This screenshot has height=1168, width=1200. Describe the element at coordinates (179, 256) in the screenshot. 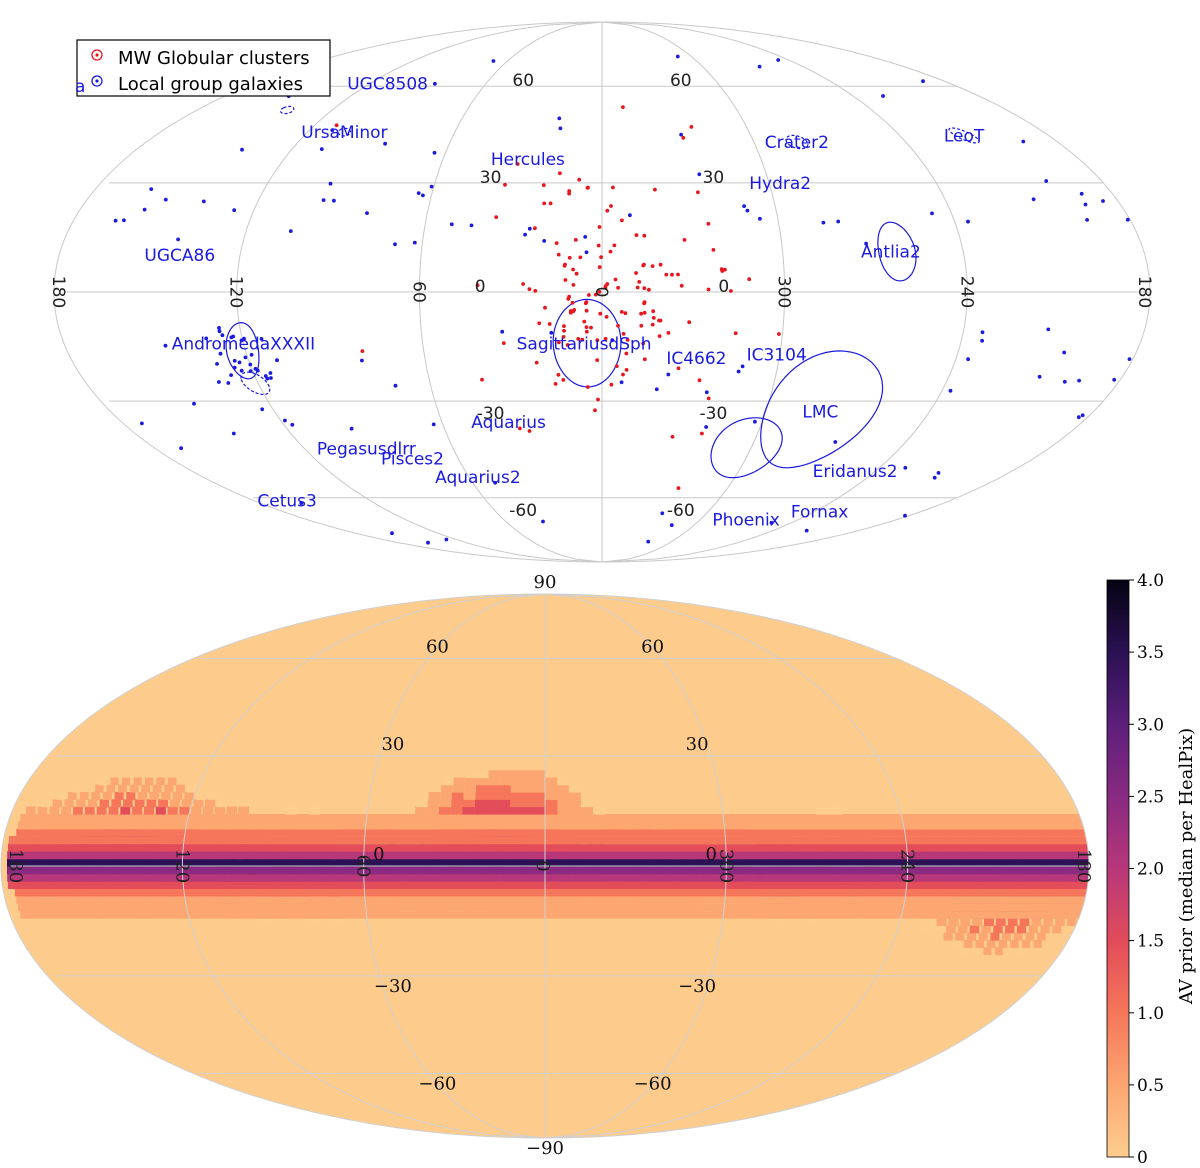

I see `galaxy-label: UGCA86` at that location.